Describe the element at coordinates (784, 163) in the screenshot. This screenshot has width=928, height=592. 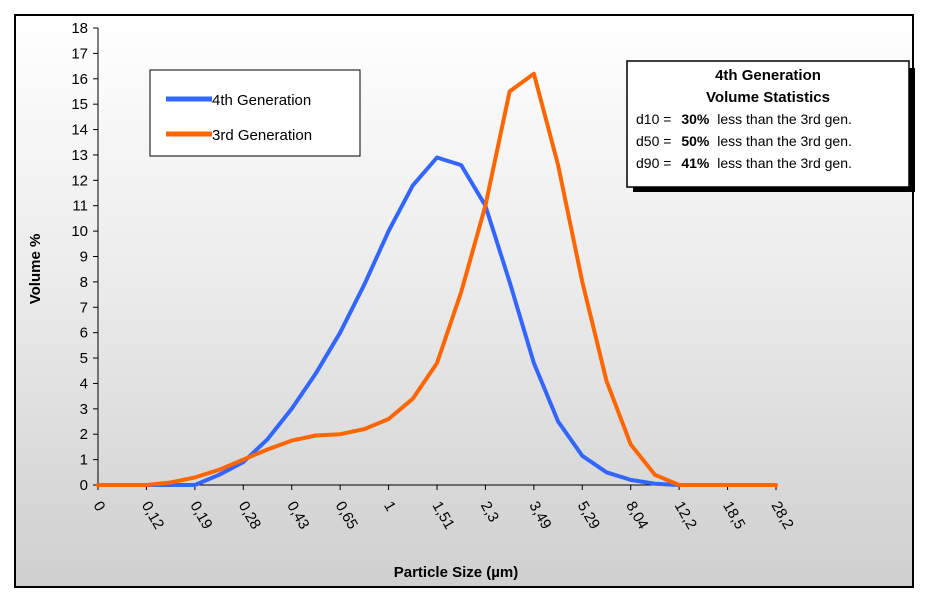
I see `stats-row-d90-text: less than the 3rd gen.` at that location.